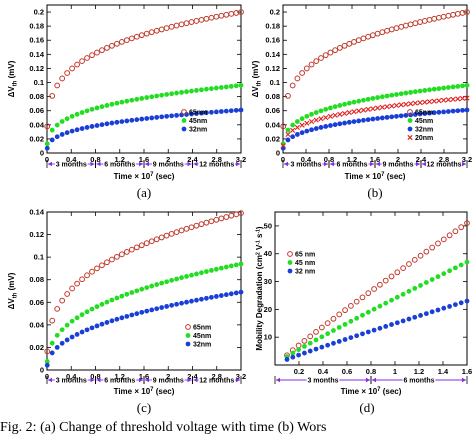  Describe the element at coordinates (144, 328) in the screenshot. I see `series-32nm` at that location.